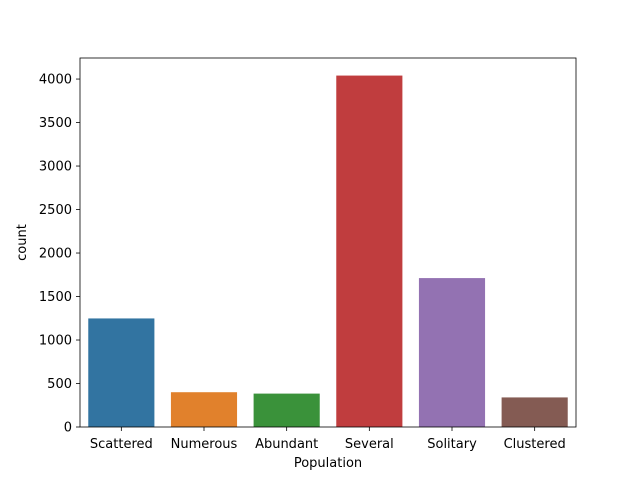  What do you see at coordinates (535, 444) in the screenshot?
I see `x-tick-label: Clustered` at bounding box center [535, 444].